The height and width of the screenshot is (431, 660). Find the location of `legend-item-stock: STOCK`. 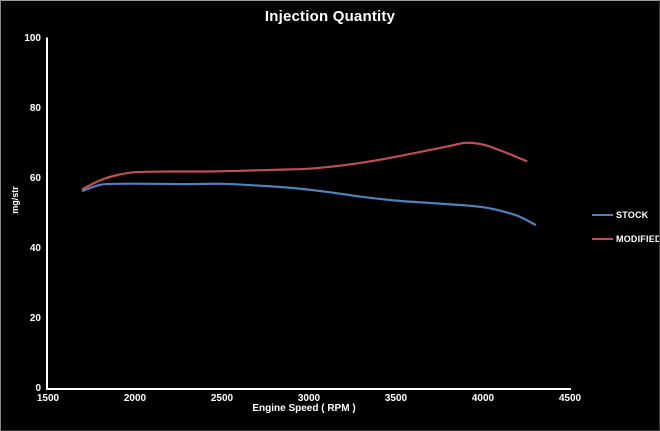

legend-item-stock: STOCK is located at coordinates (625, 215).